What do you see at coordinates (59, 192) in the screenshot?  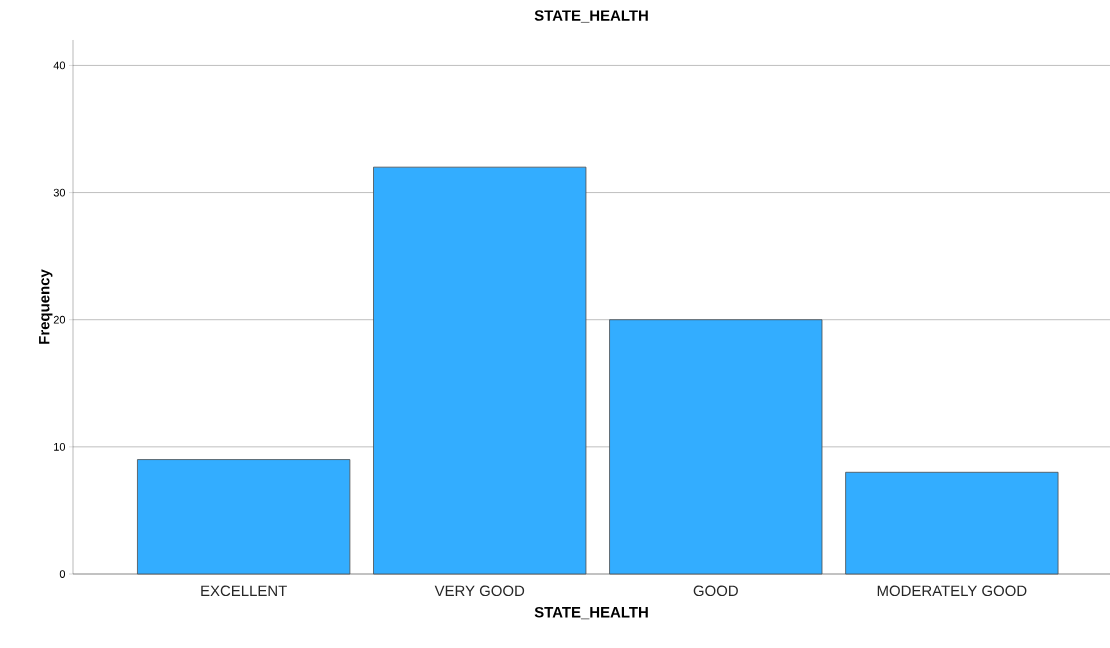 I see `y-tick-label: 30` at bounding box center [59, 192].